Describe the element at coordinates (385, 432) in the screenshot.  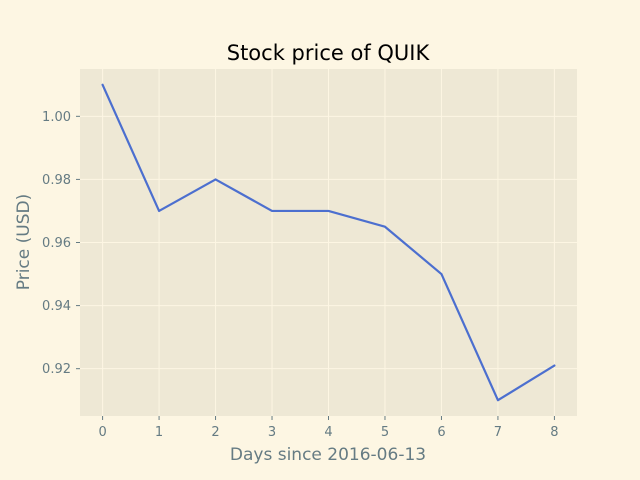
I see `x-tick-label: 5` at that location.